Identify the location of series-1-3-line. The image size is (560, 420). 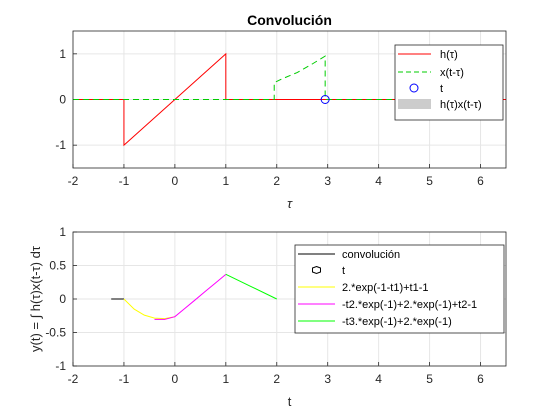
(190, 296).